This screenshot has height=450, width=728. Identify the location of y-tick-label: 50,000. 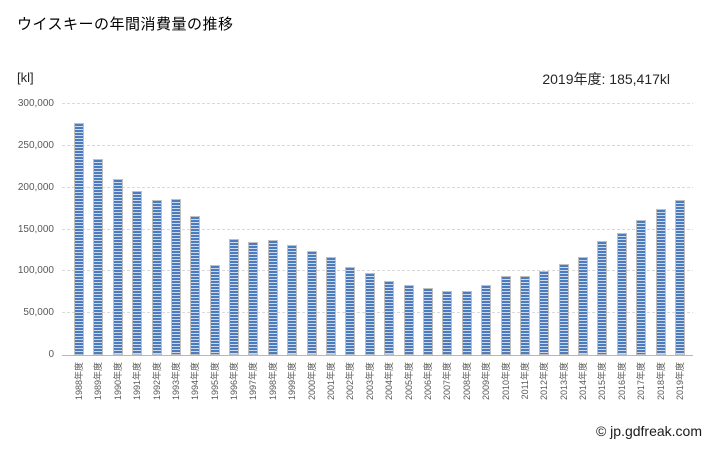
(38, 313).